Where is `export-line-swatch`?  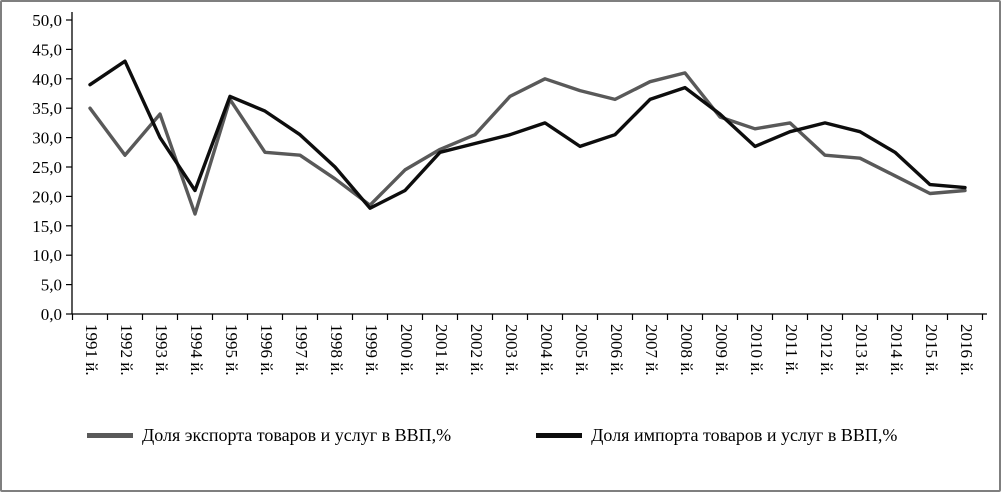 export-line-swatch is located at coordinates (110, 435).